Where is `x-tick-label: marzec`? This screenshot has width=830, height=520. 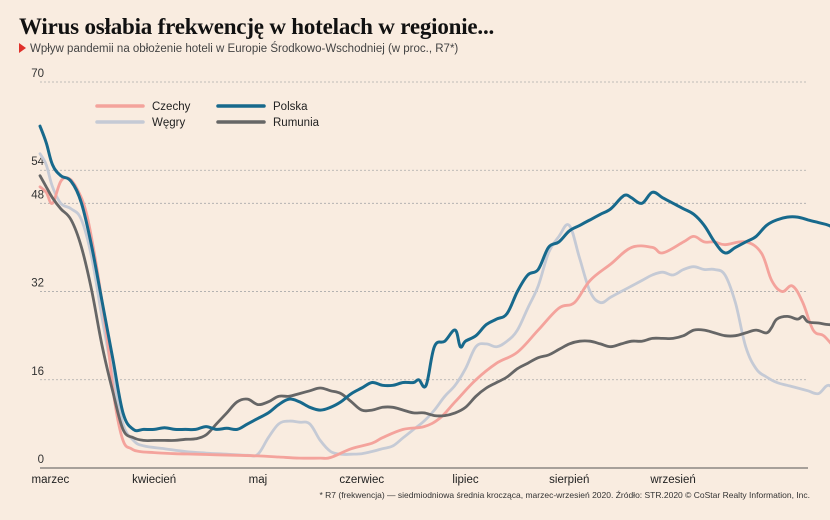 x-tick-label: marzec is located at coordinates (51, 480).